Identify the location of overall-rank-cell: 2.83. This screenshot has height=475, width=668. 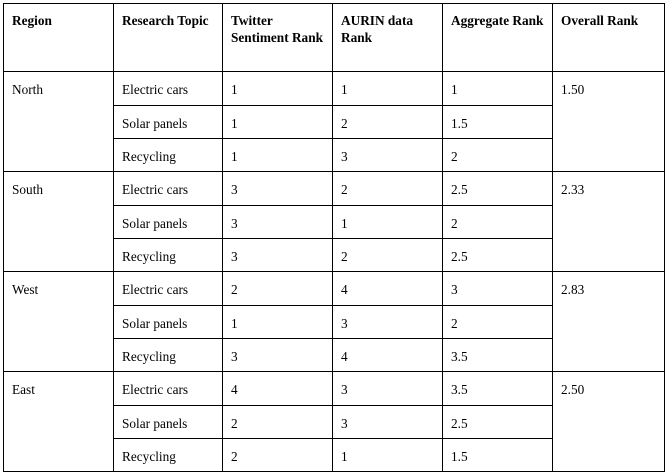
(608, 321).